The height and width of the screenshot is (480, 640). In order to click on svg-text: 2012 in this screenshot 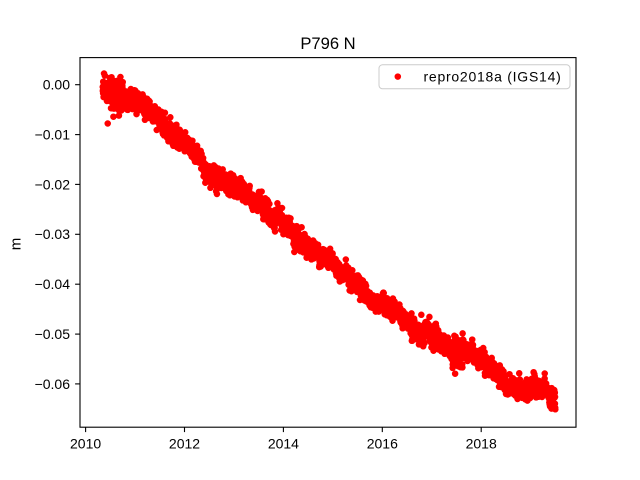, I will do `click(184, 444)`.